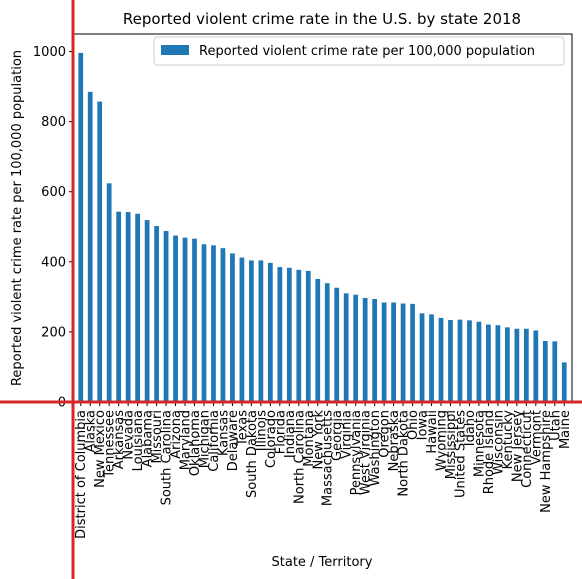 This screenshot has height=579, width=582. What do you see at coordinates (49, 52) in the screenshot?
I see `y-tick-label: 1000` at bounding box center [49, 52].